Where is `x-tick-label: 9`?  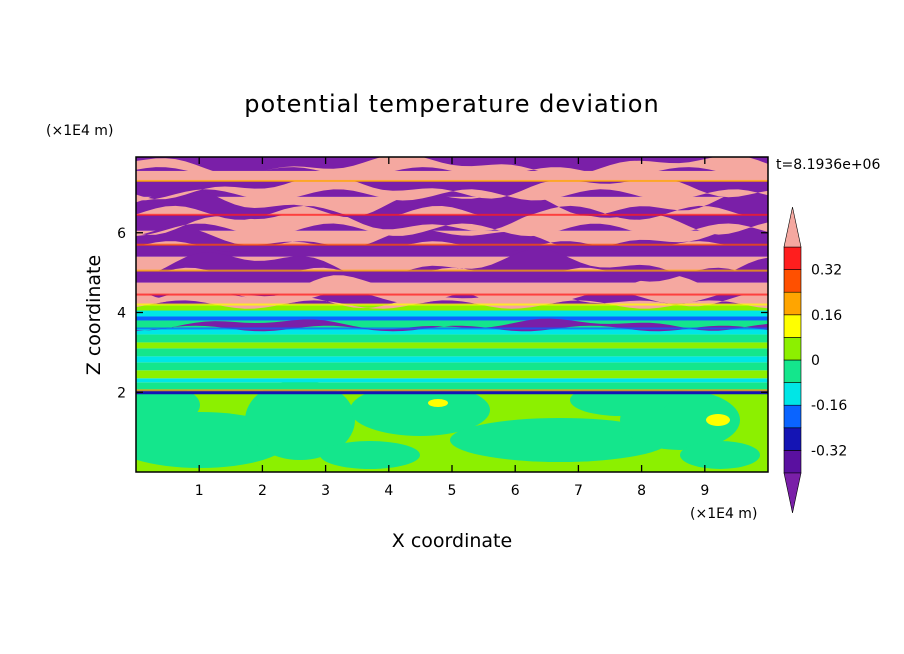
x-tick-label: 9 is located at coordinates (704, 491).